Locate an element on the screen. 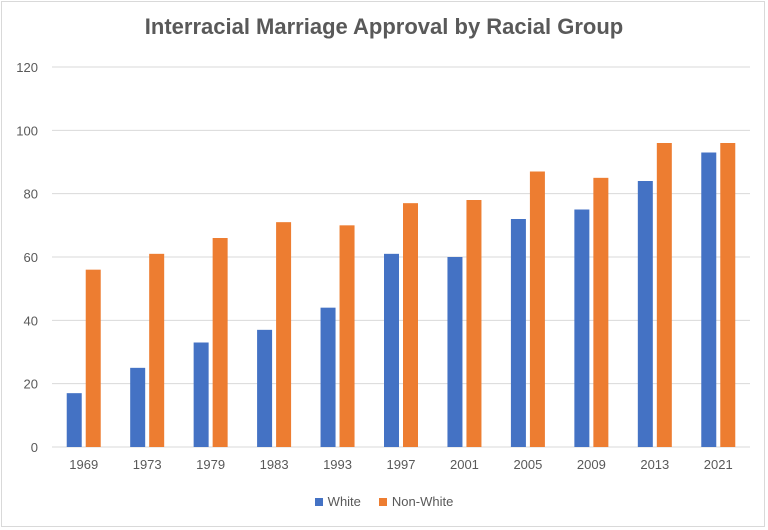  legend-swatch-non-white is located at coordinates (382, 501).